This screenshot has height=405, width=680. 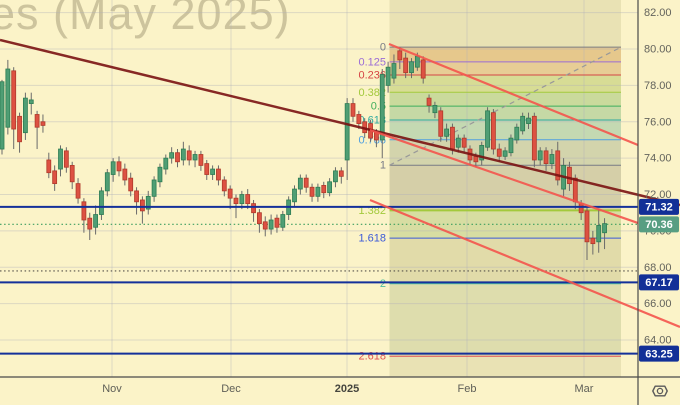 I want to click on fib-level-label: 2.618, so click(x=372, y=357).